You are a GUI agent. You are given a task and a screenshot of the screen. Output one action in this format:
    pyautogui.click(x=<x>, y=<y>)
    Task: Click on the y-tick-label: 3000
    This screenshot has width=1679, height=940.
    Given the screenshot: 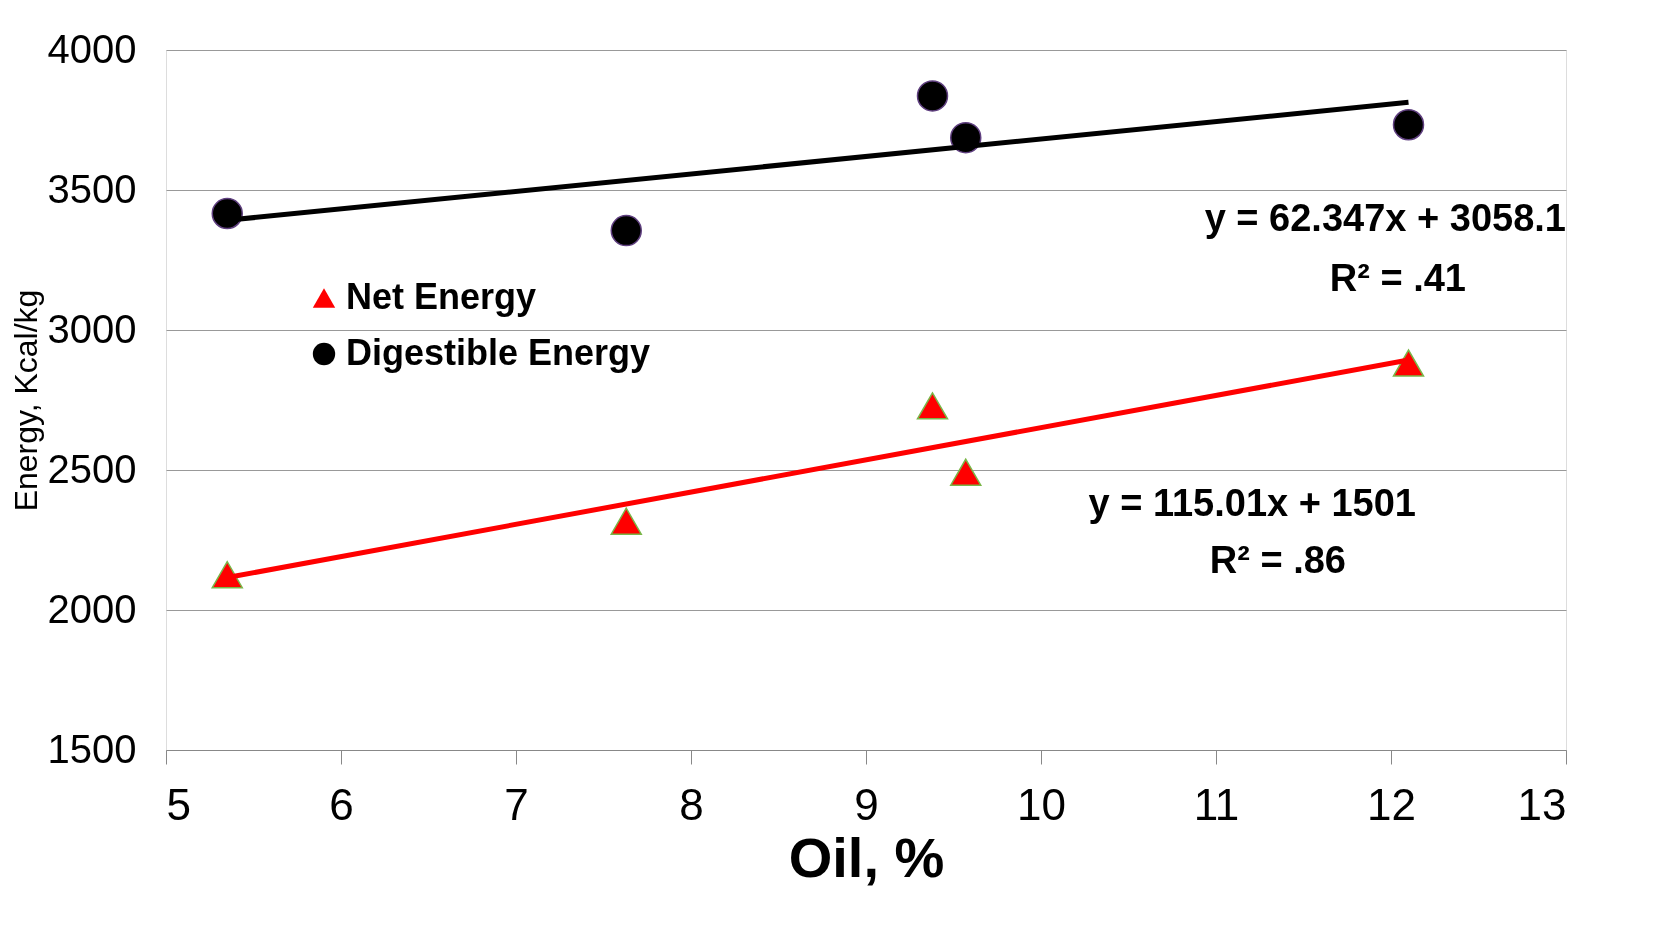 What is the action you would take?
    pyautogui.click(x=92, y=328)
    